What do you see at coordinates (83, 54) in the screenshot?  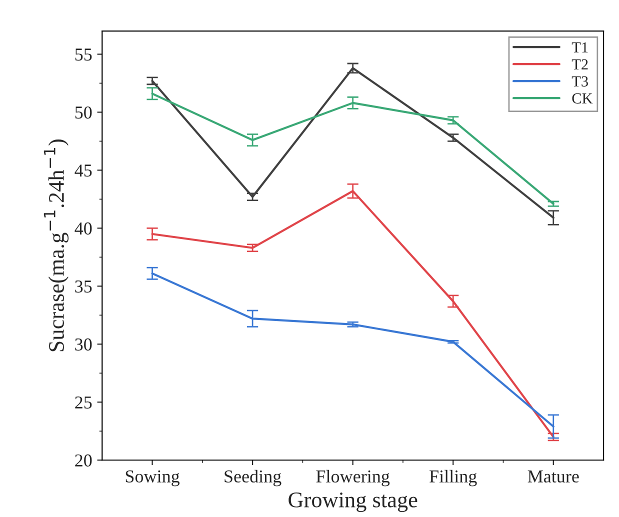 I see `y-tick-label: 55` at bounding box center [83, 54].